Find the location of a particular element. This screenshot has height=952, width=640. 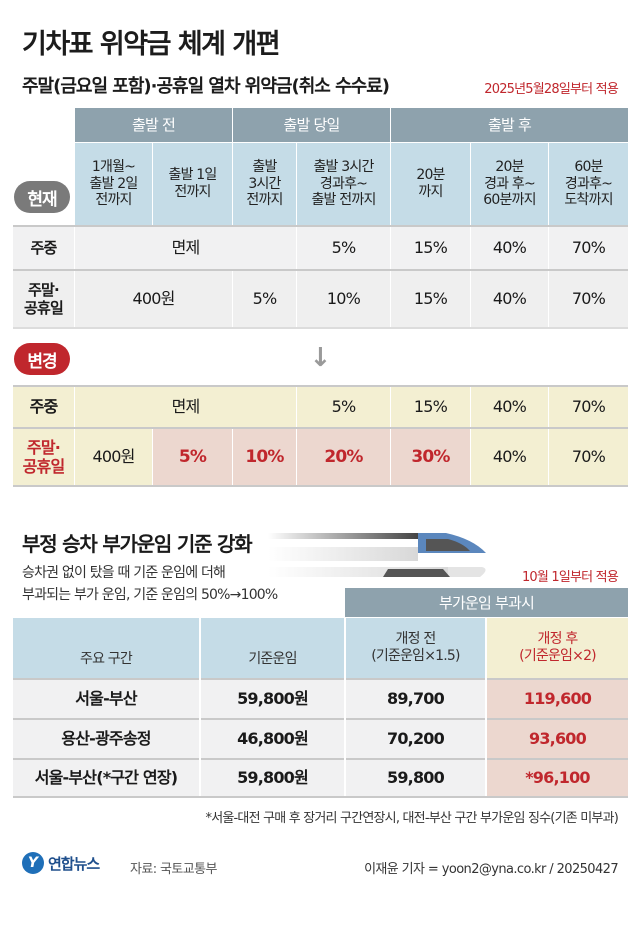

cell-value-changed: 10% is located at coordinates (264, 457).